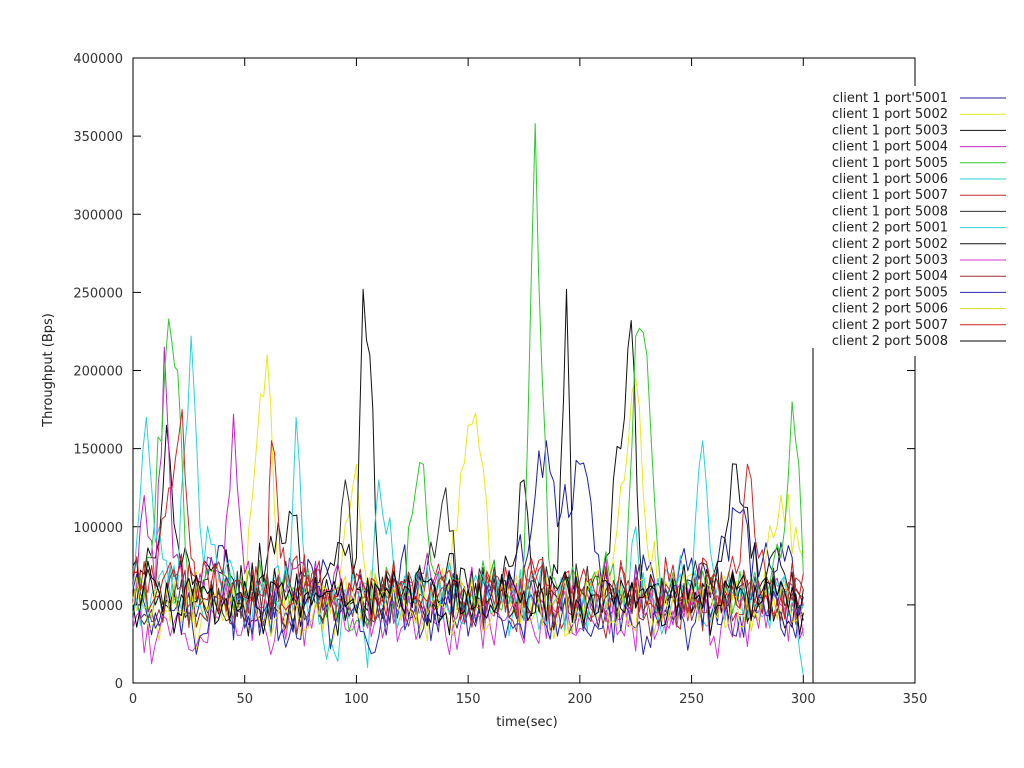  Describe the element at coordinates (890, 179) in the screenshot. I see `legend-label: client 1 port 5006` at that location.